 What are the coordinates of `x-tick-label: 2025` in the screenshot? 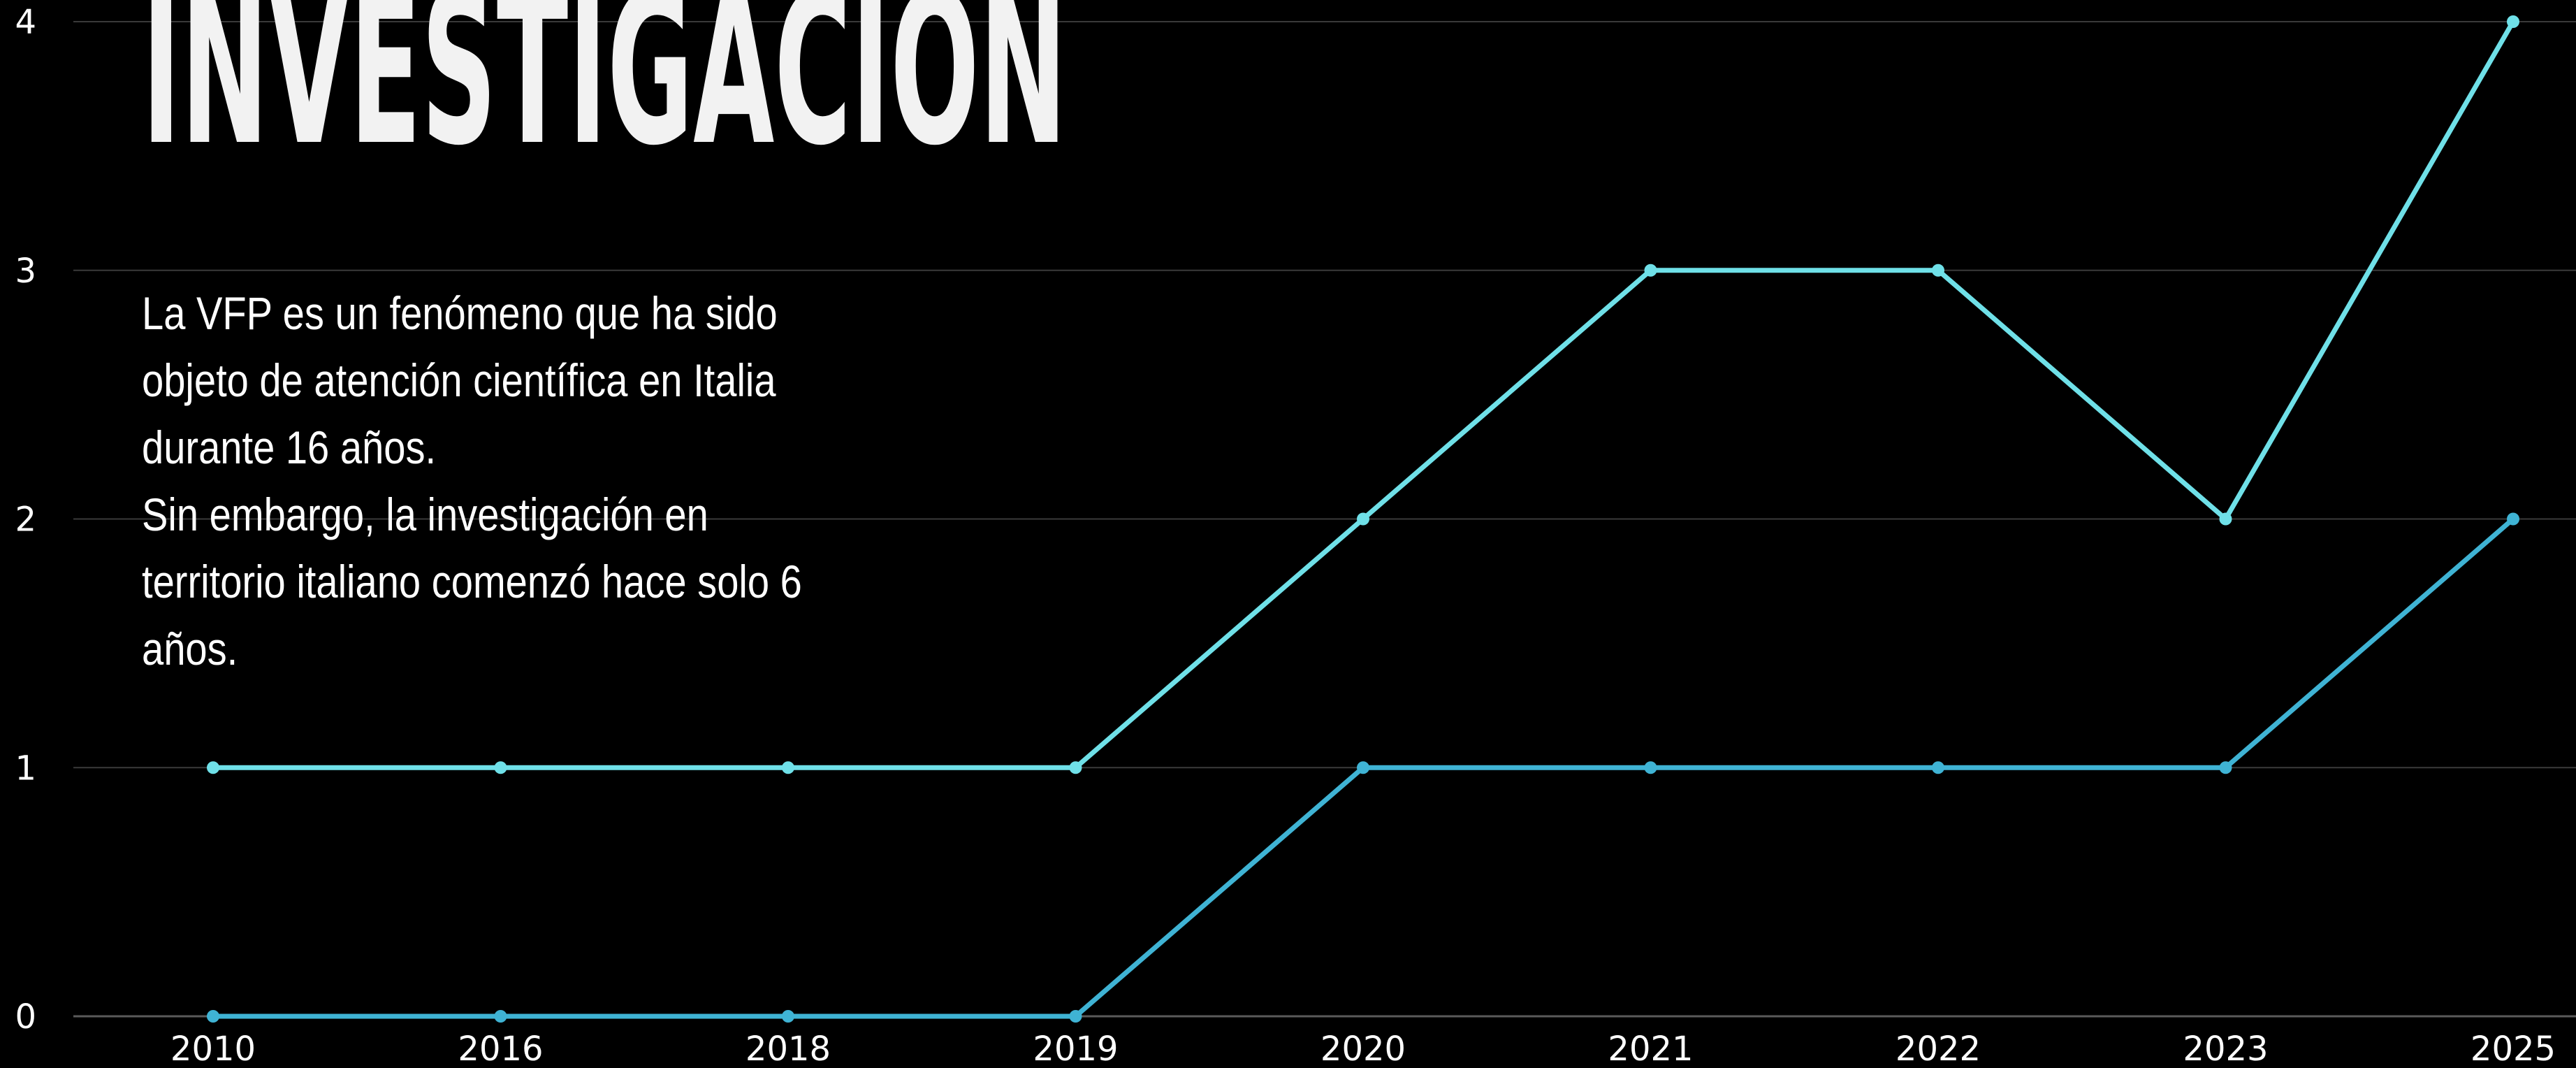 It's located at (2513, 1049).